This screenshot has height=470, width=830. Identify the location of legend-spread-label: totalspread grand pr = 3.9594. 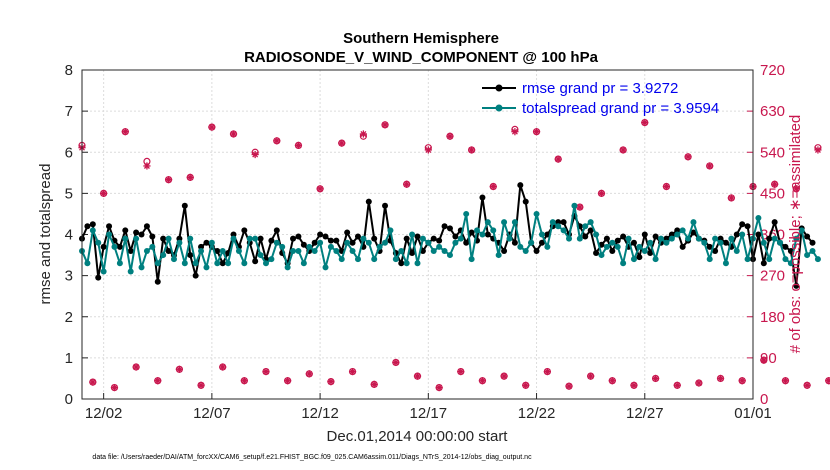
(620, 108).